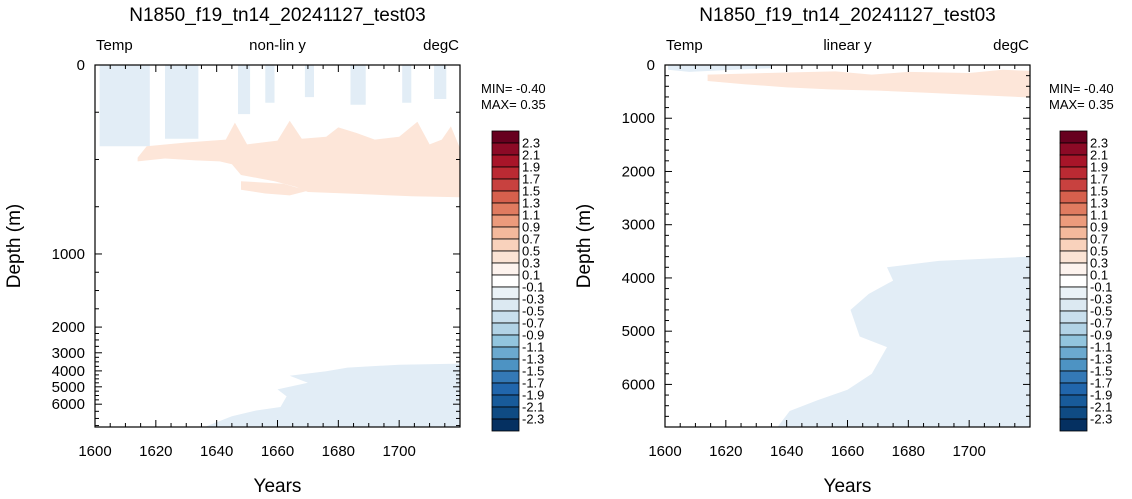  Describe the element at coordinates (1101, 323) in the screenshot. I see `colorbar-label: -0.7` at that location.